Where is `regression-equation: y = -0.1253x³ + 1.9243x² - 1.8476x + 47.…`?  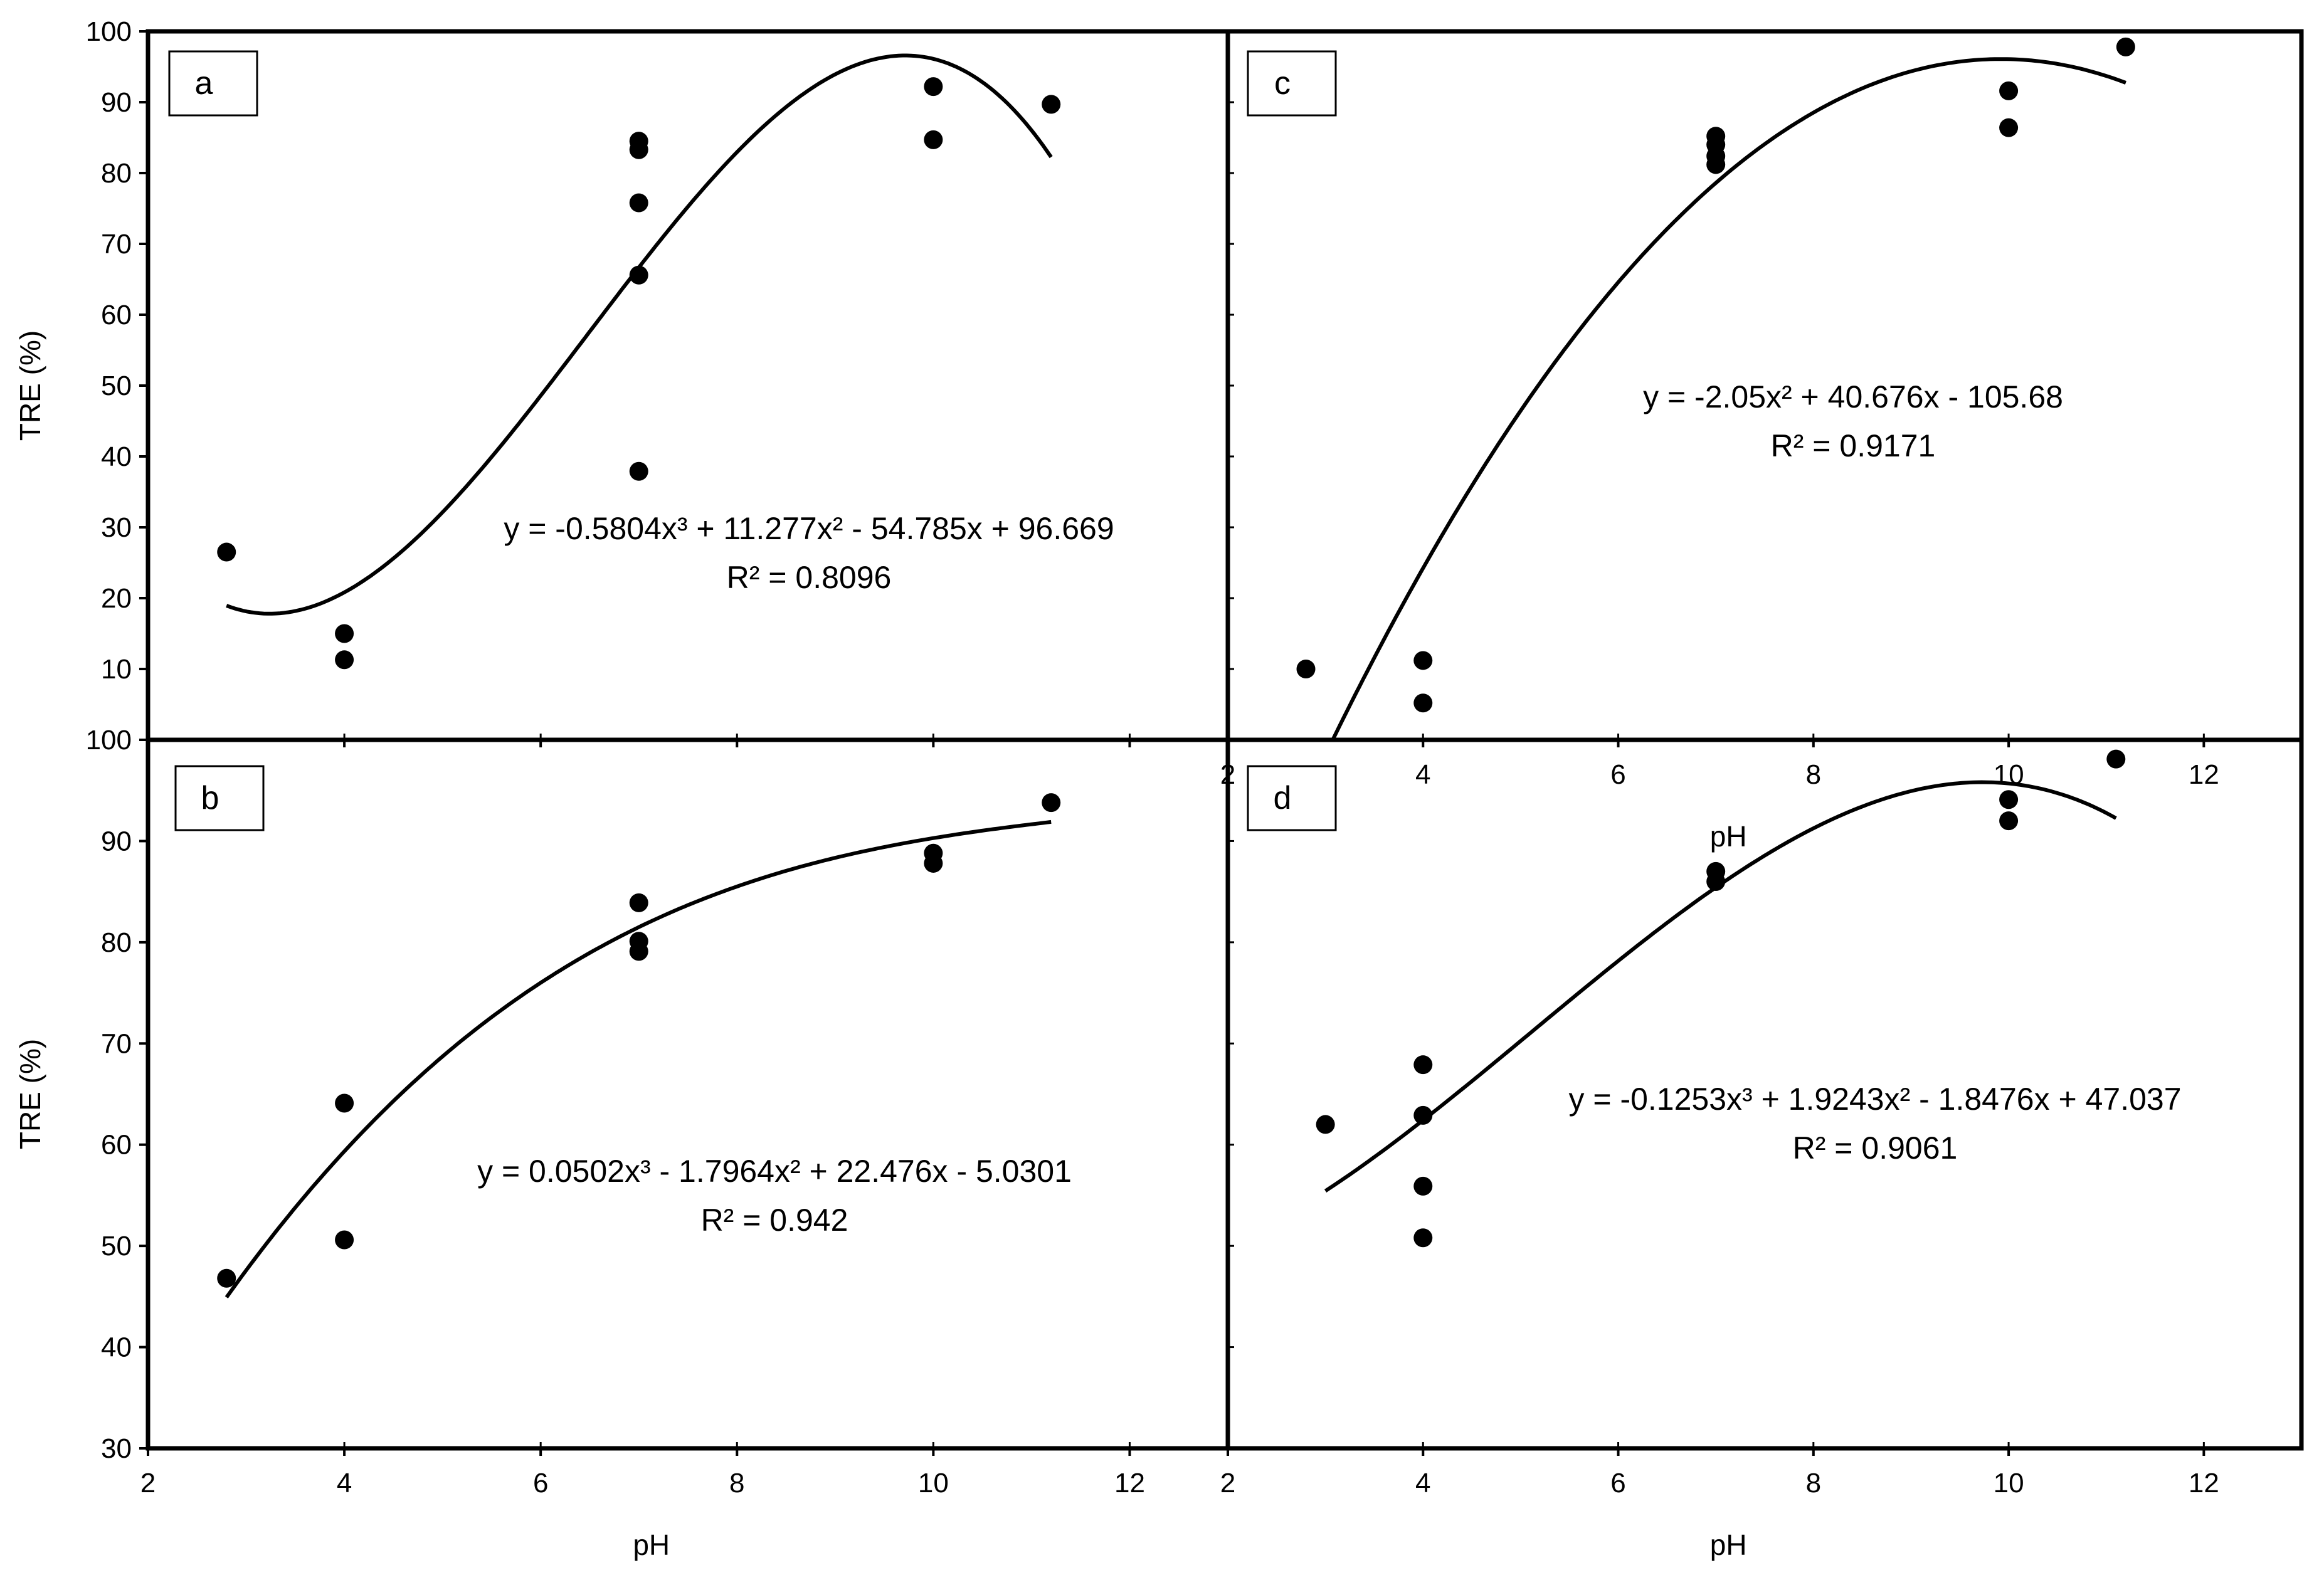 regression-equation: y = -0.1253x³ + 1.9243x² - 1.8476x + 47.… is located at coordinates (1874, 1099).